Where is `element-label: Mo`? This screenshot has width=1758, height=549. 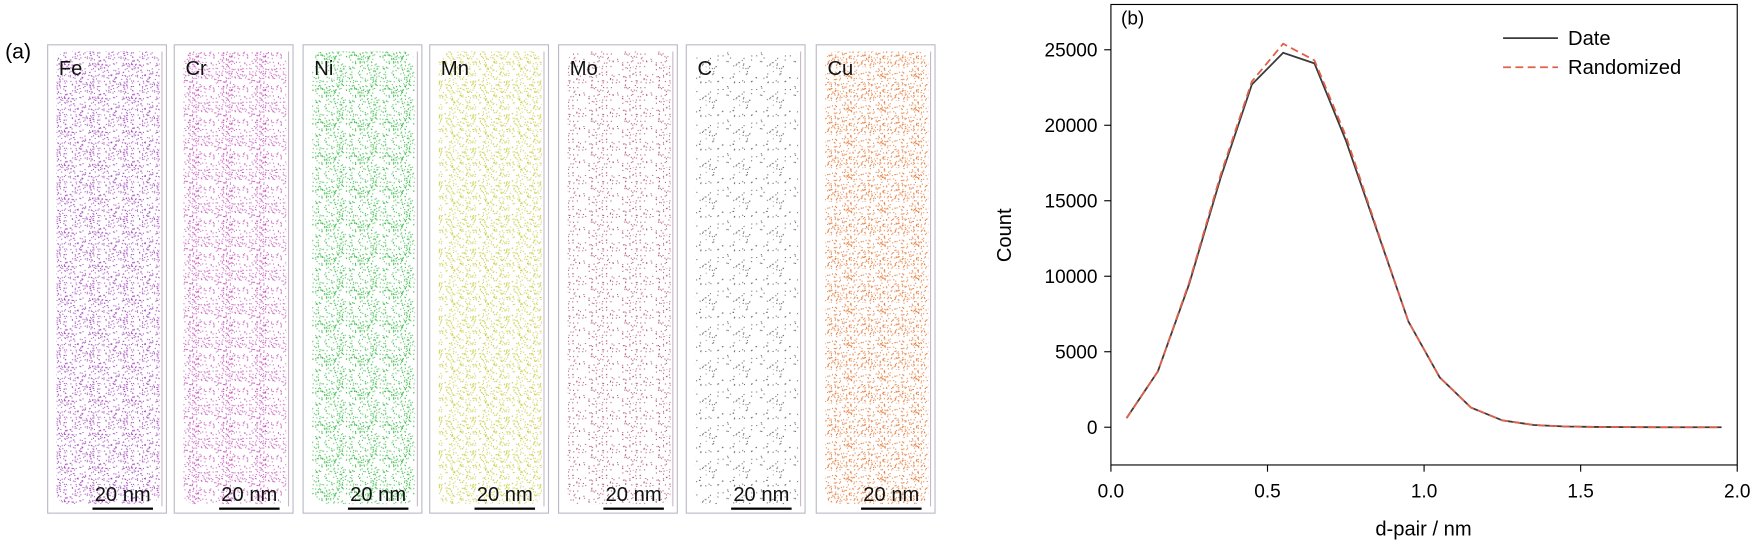
element-label: Mo is located at coordinates (584, 69).